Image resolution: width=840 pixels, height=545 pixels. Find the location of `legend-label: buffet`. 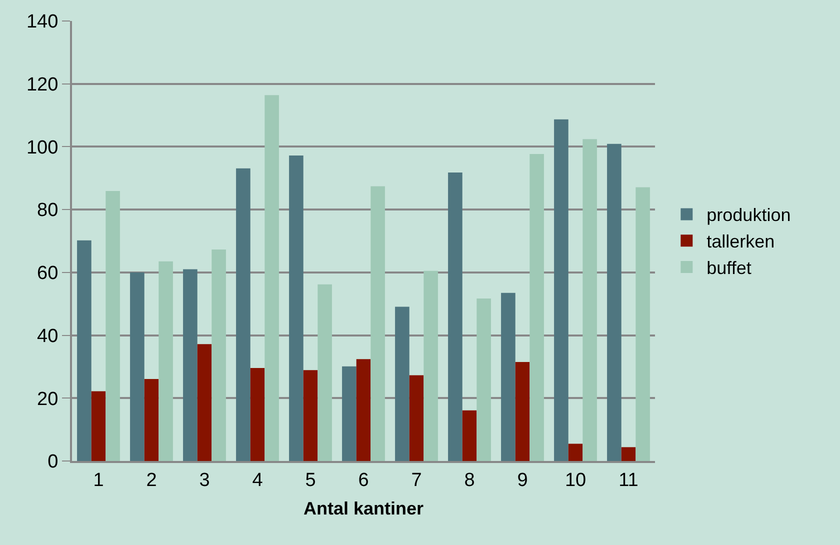

legend-label: buffet is located at coordinates (729, 268).